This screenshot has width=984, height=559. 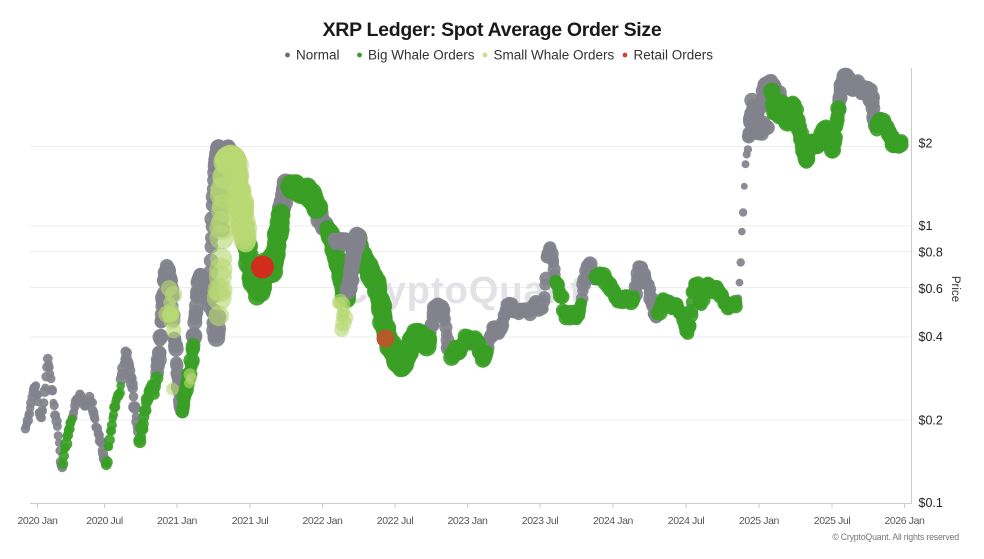 I want to click on svg-text: 2024 Jan, so click(x=613, y=521).